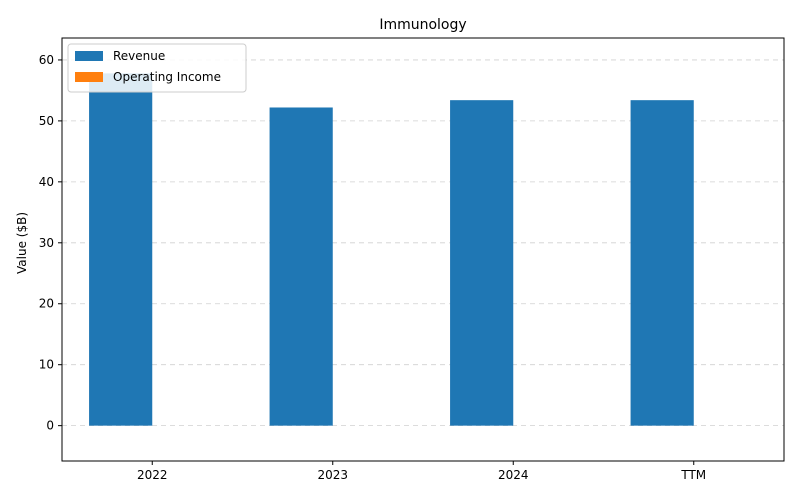  What do you see at coordinates (139, 56) in the screenshot?
I see `legend-label-revenue: Revenue` at bounding box center [139, 56].